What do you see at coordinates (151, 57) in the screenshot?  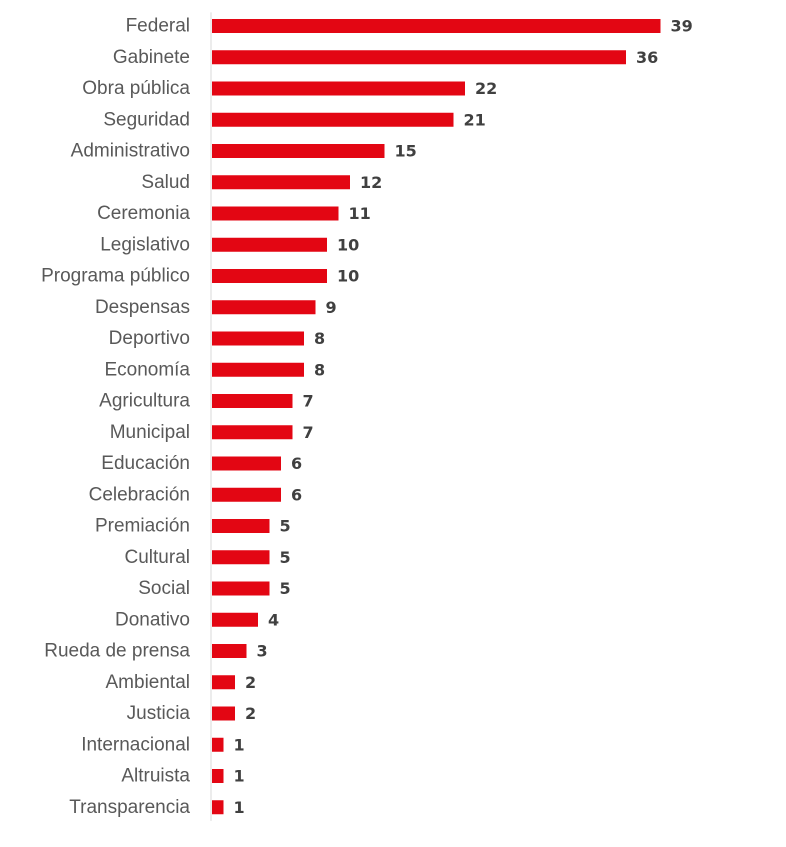 I see `category-label: Gabinete` at bounding box center [151, 57].